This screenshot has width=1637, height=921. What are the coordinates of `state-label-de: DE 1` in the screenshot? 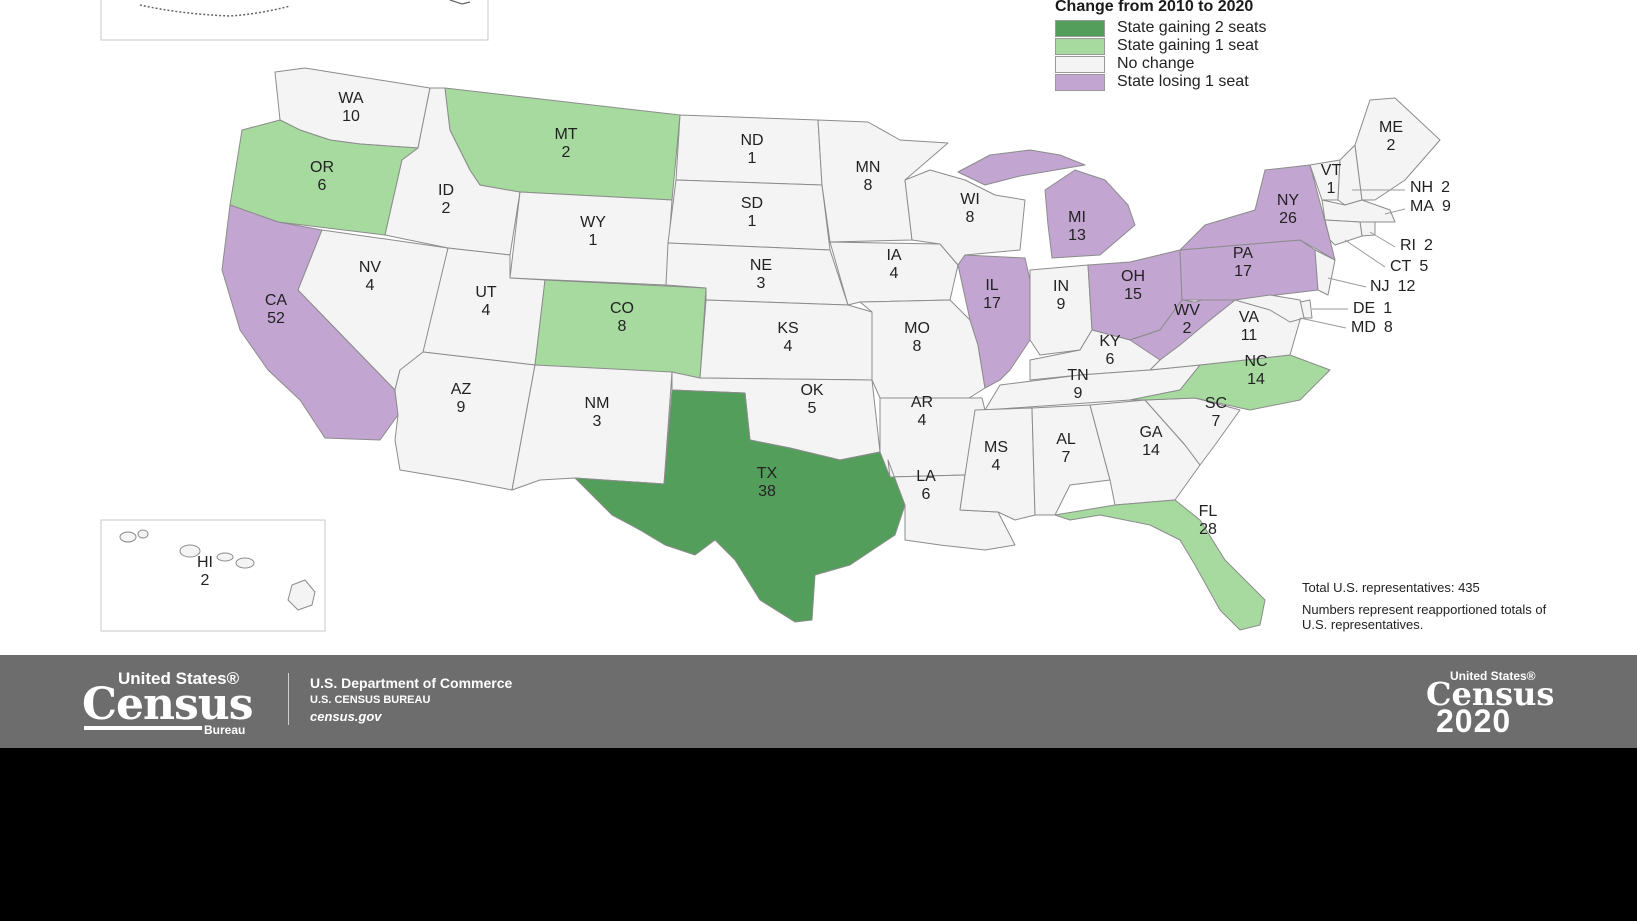 It's located at (1372, 308).